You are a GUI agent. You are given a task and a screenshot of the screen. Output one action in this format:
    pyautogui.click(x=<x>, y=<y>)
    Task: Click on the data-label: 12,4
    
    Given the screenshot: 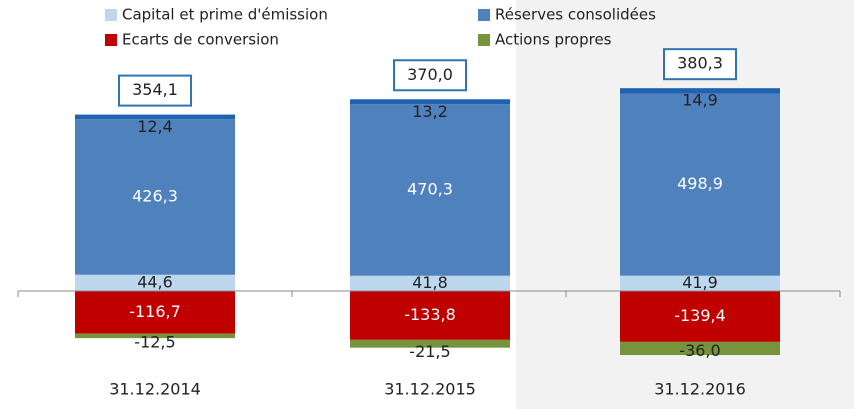 What is the action you would take?
    pyautogui.click(x=155, y=126)
    